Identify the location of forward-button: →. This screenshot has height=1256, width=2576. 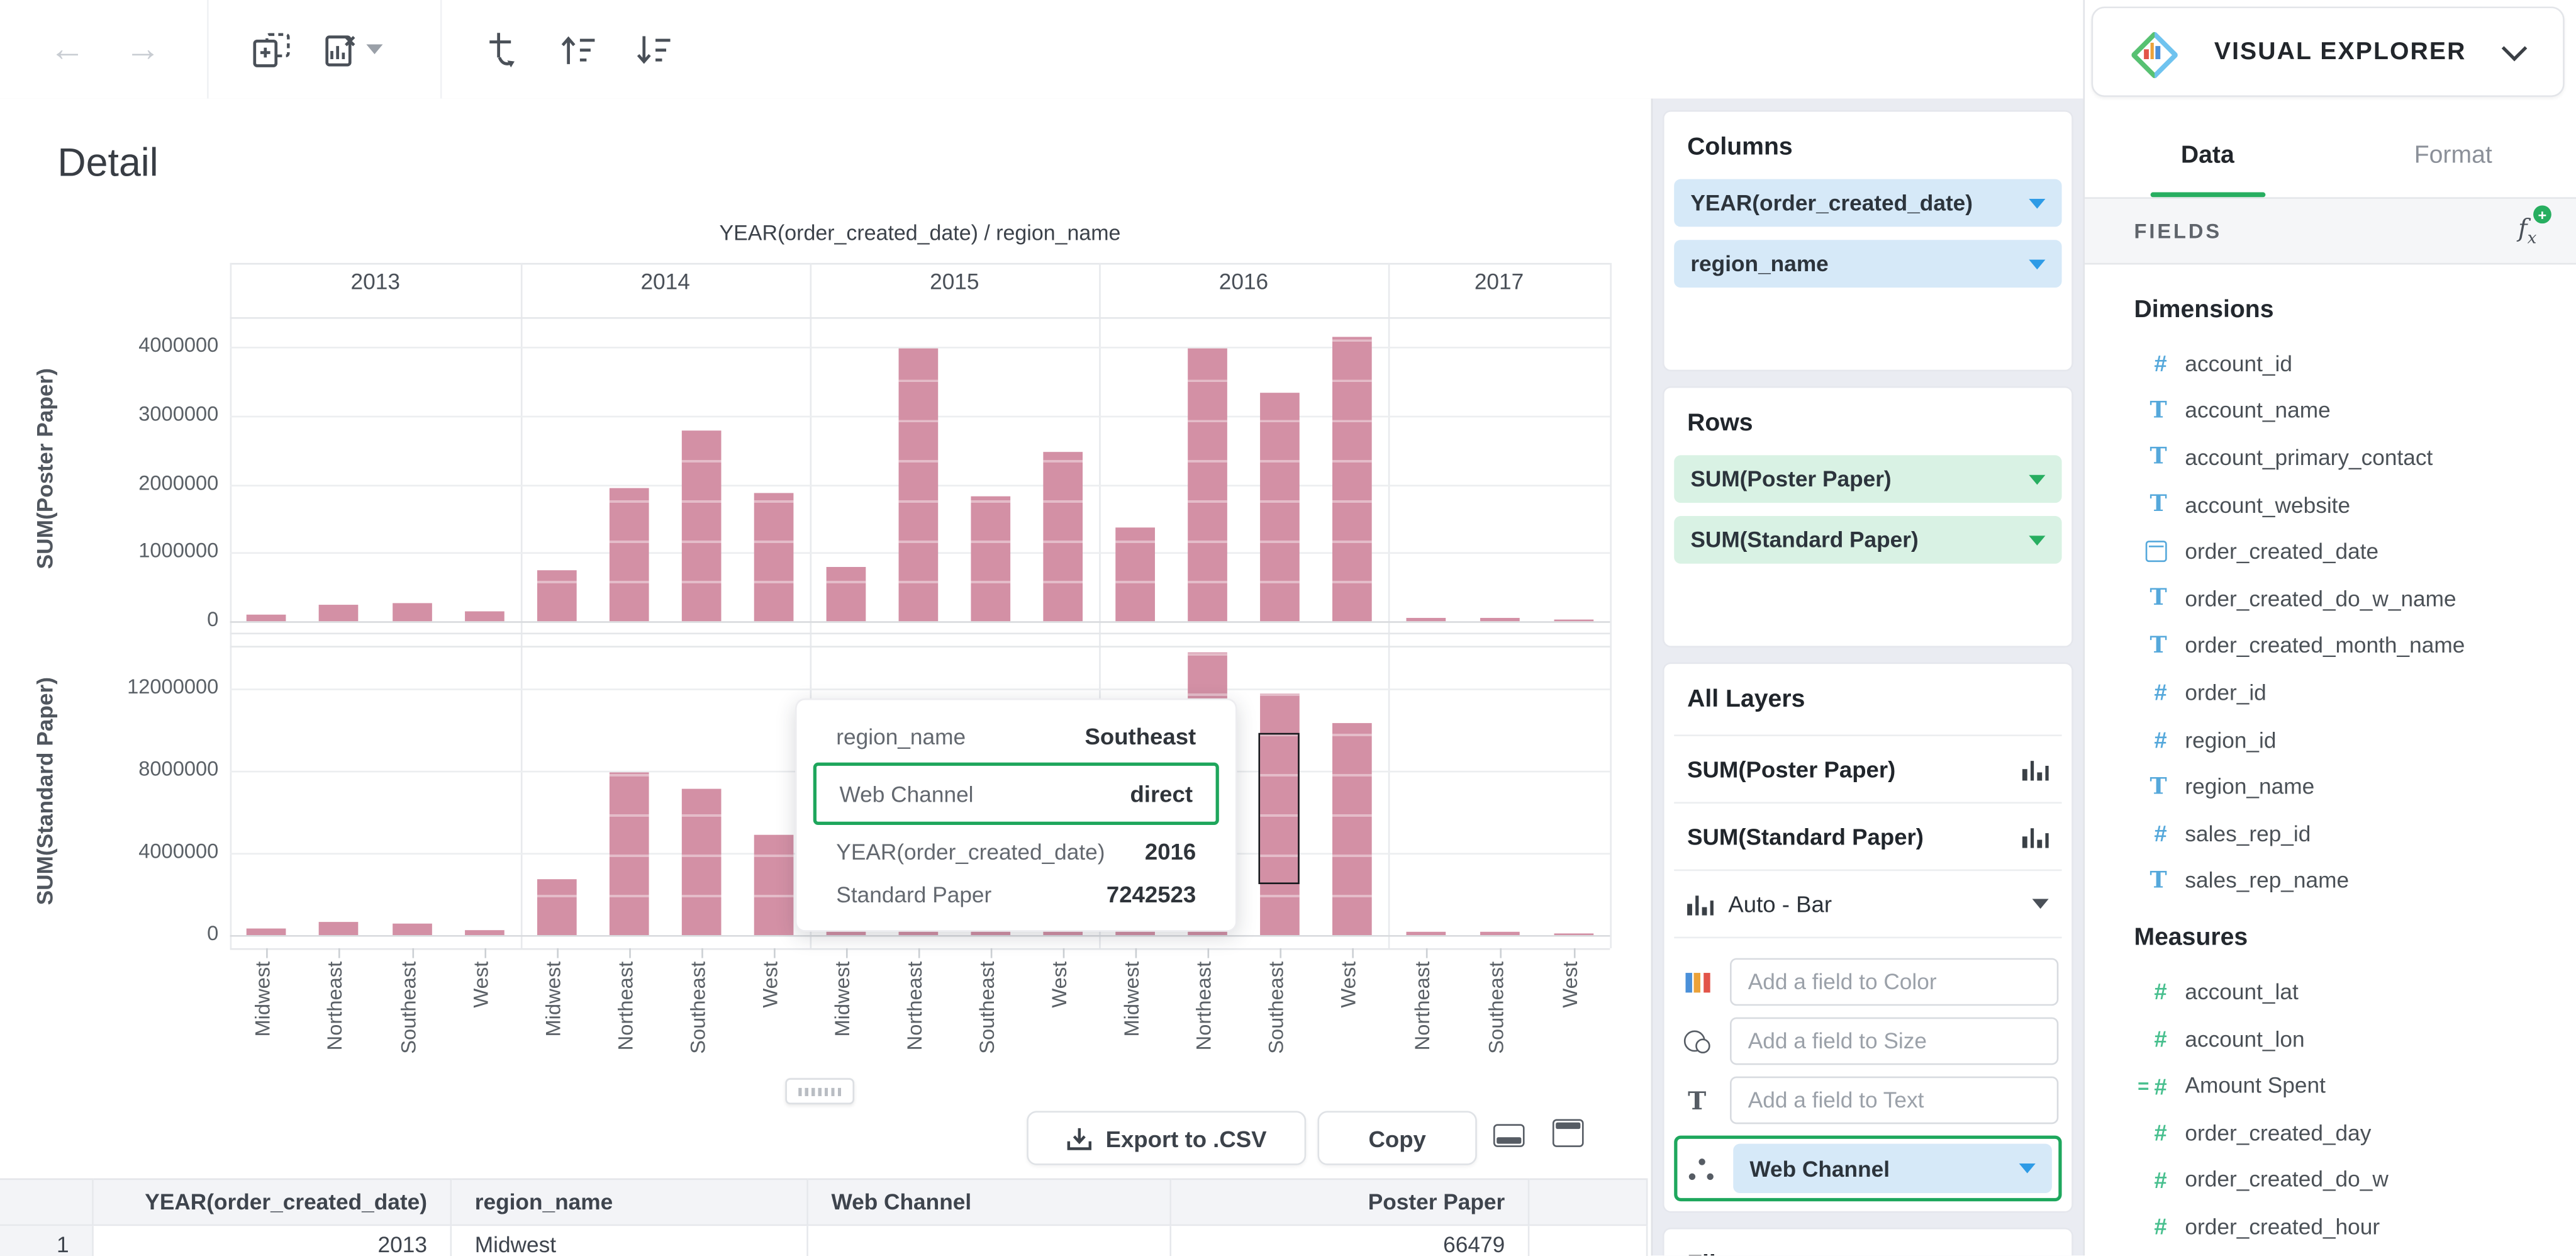
(143, 49).